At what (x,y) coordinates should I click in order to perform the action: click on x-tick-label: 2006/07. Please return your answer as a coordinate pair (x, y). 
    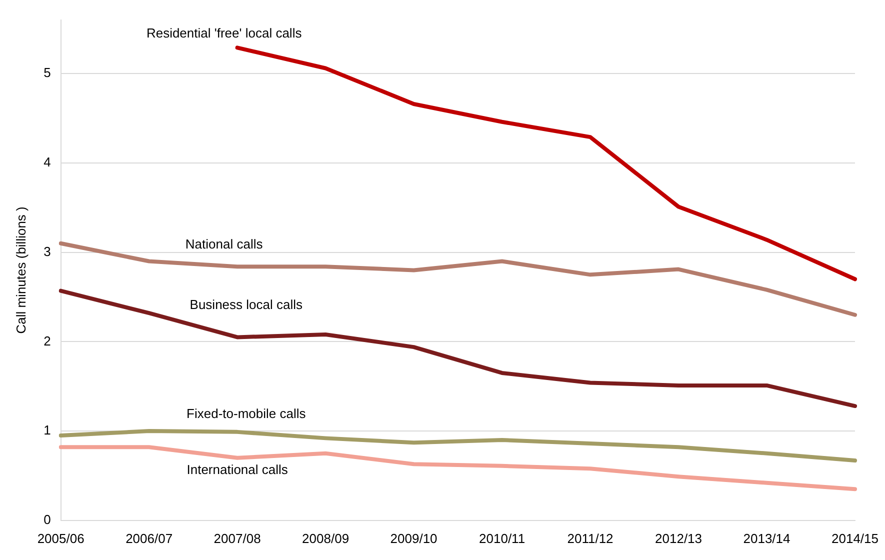
    Looking at the image, I should click on (149, 538).